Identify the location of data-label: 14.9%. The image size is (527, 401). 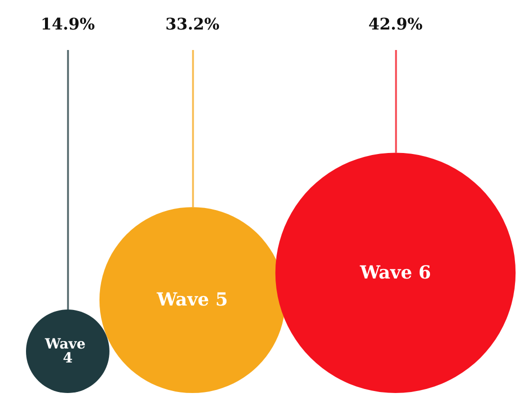
(67, 24).